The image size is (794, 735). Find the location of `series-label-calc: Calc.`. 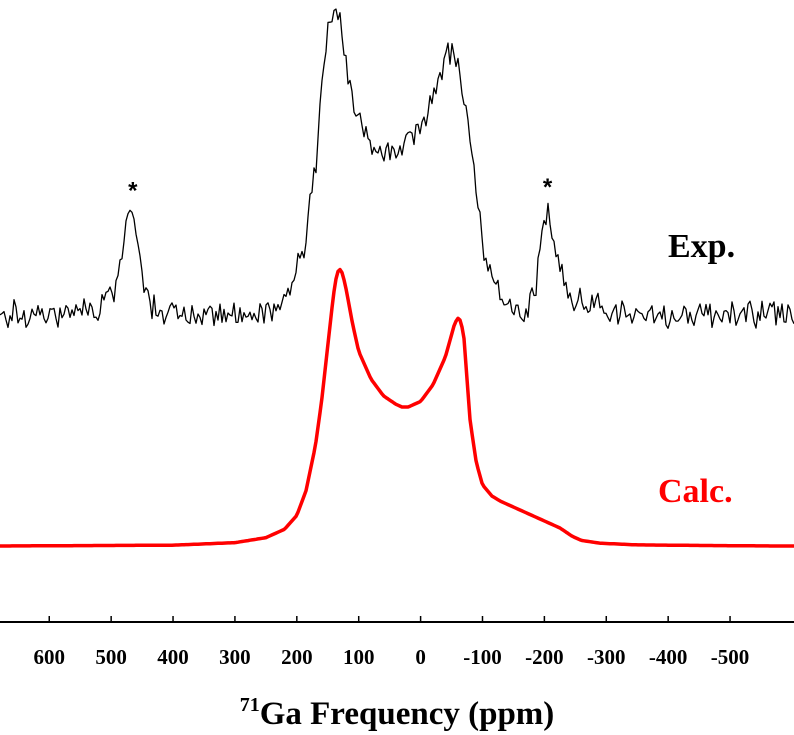

series-label-calc: Calc. is located at coordinates (695, 491).